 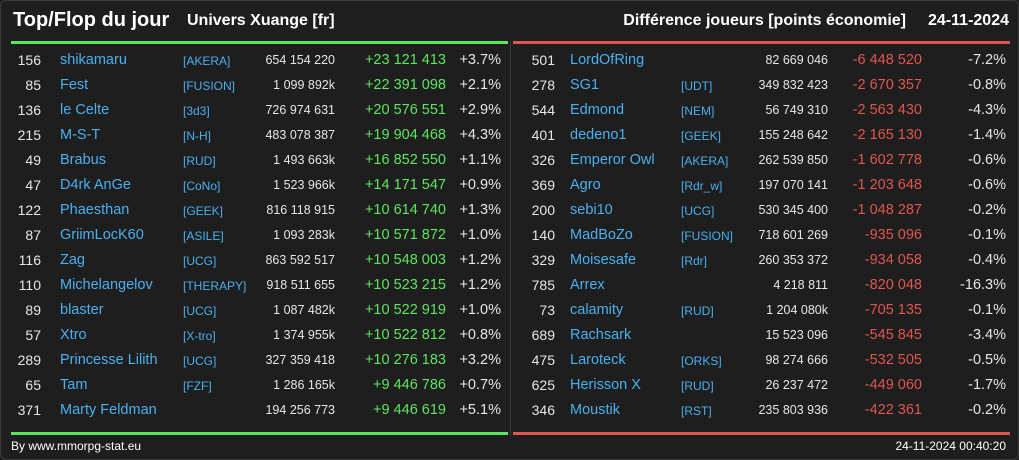 I want to click on points-difference: -934 058, so click(x=893, y=260).